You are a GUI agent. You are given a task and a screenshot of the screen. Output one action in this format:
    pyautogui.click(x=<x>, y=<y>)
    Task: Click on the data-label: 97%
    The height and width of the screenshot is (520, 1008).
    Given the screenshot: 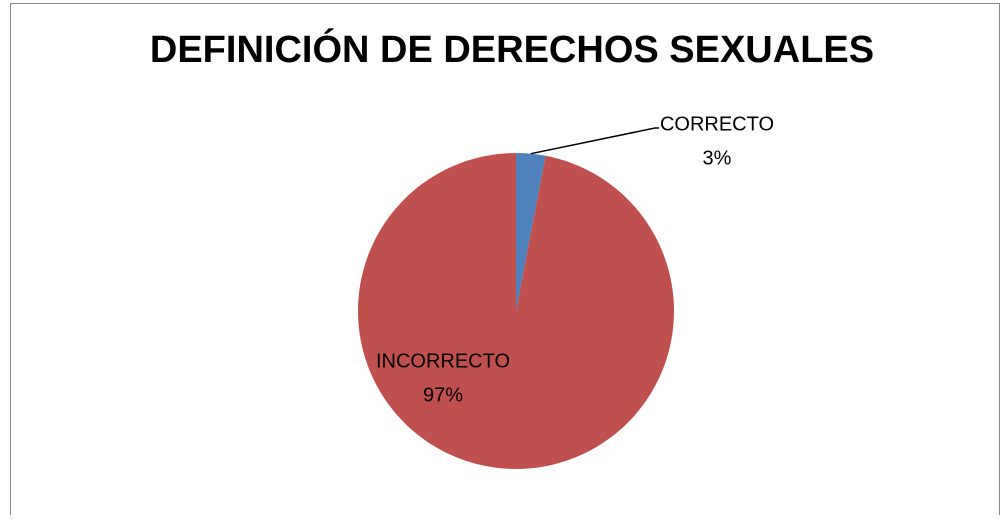 What is the action you would take?
    pyautogui.click(x=443, y=395)
    